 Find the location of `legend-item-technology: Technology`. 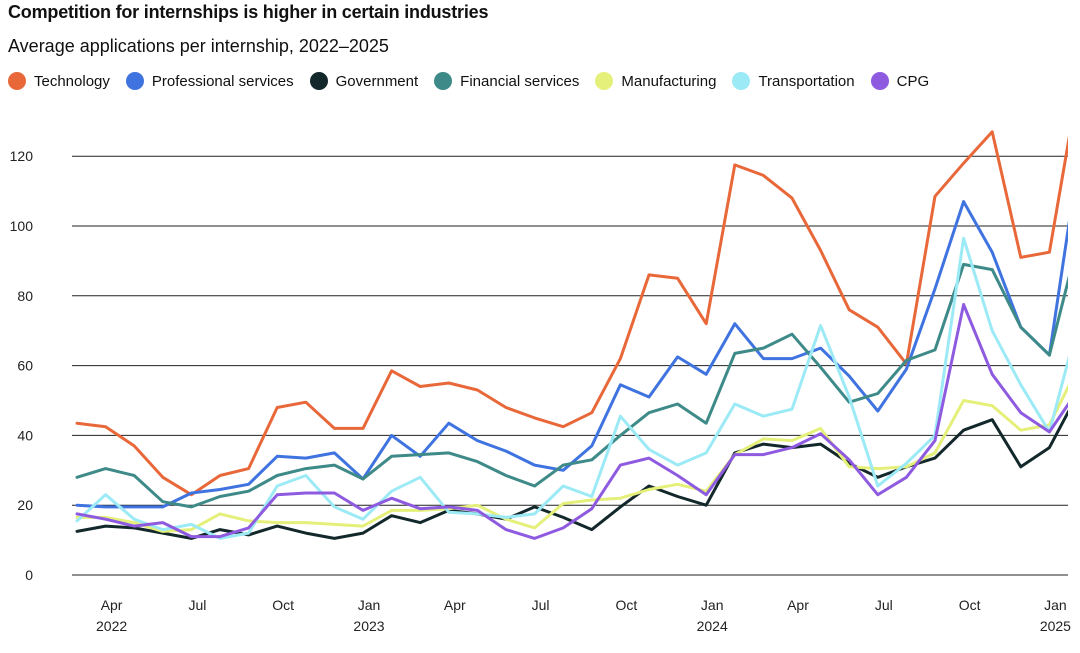

legend-item-technology: Technology is located at coordinates (59, 81).